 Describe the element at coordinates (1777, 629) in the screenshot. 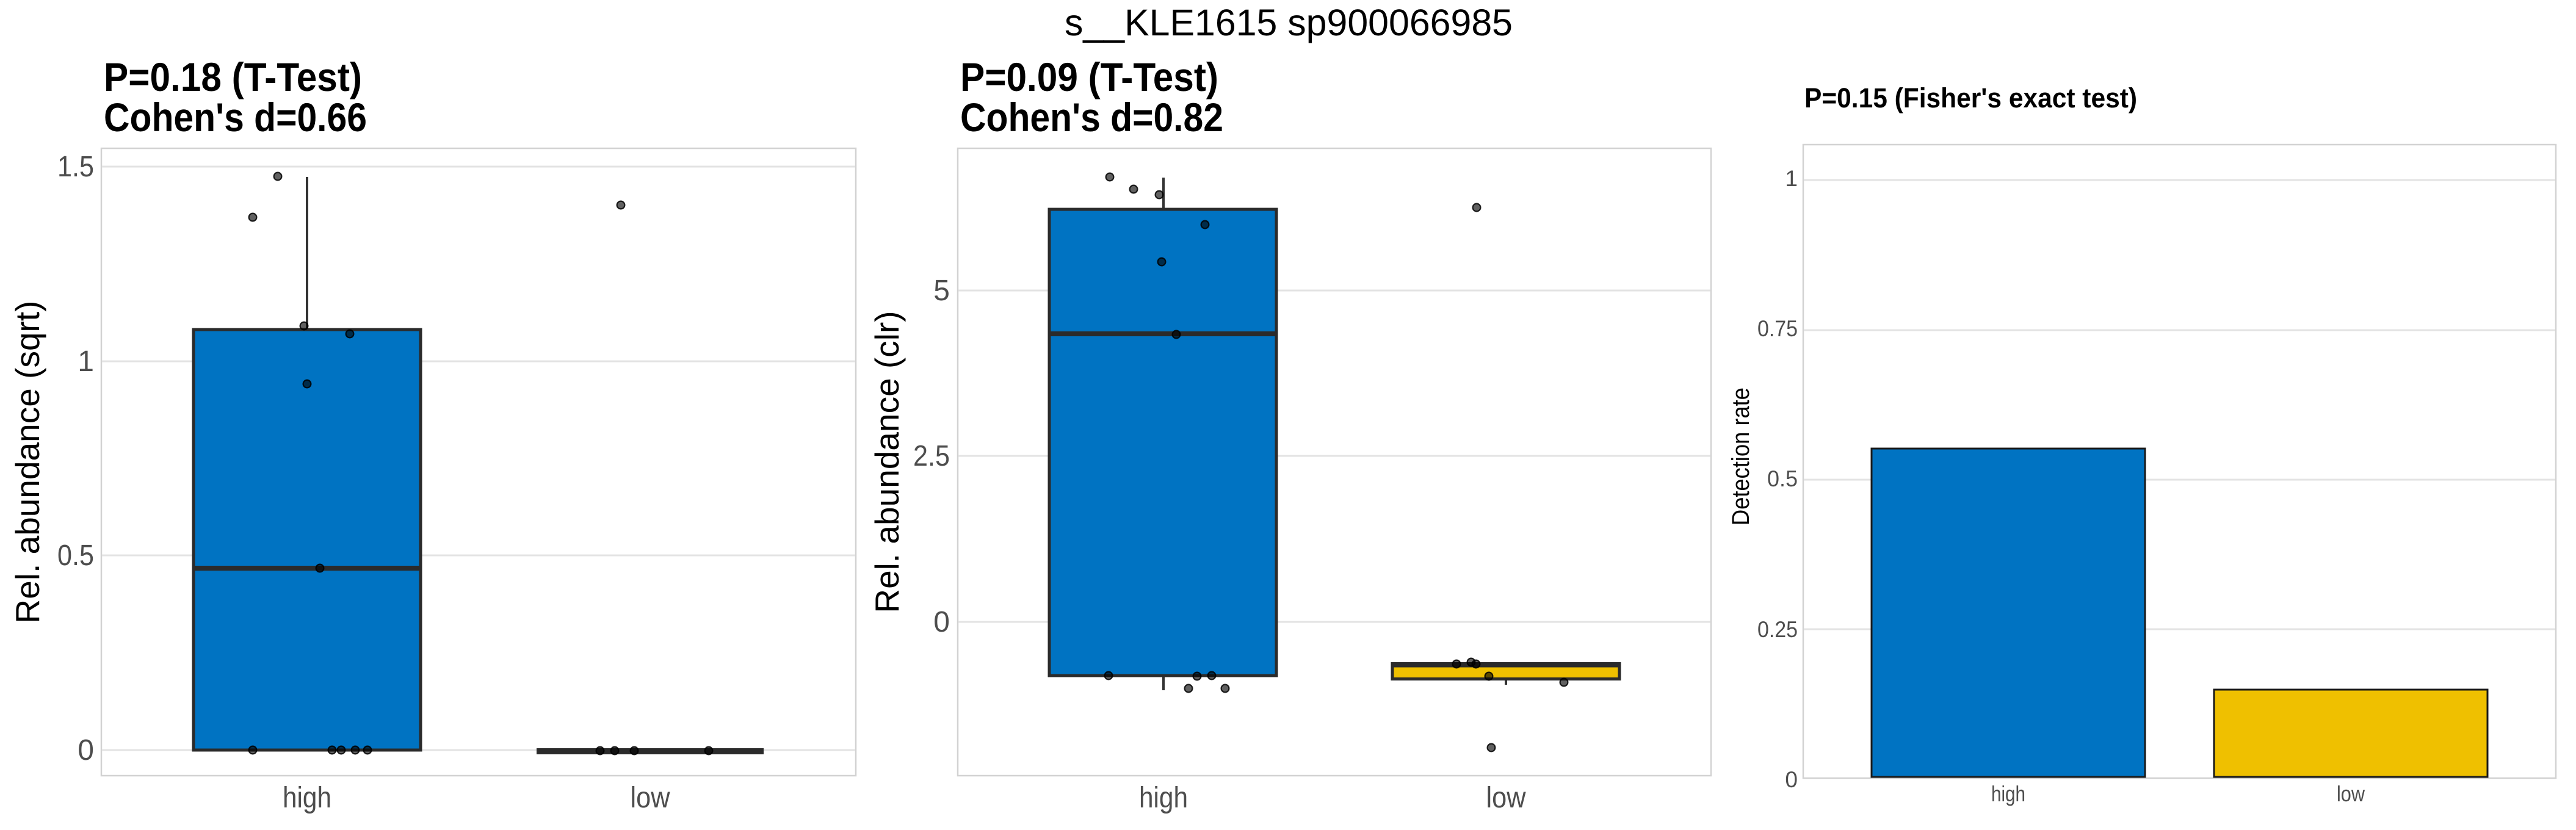

I see `svg-text: 0.25` at that location.